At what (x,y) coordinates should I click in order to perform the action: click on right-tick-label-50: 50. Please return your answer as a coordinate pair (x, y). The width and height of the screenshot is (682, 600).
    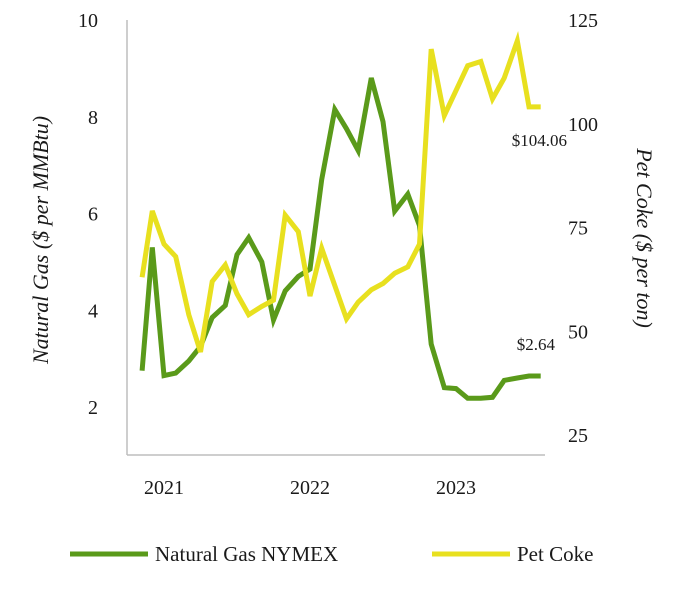
    Looking at the image, I should click on (578, 332).